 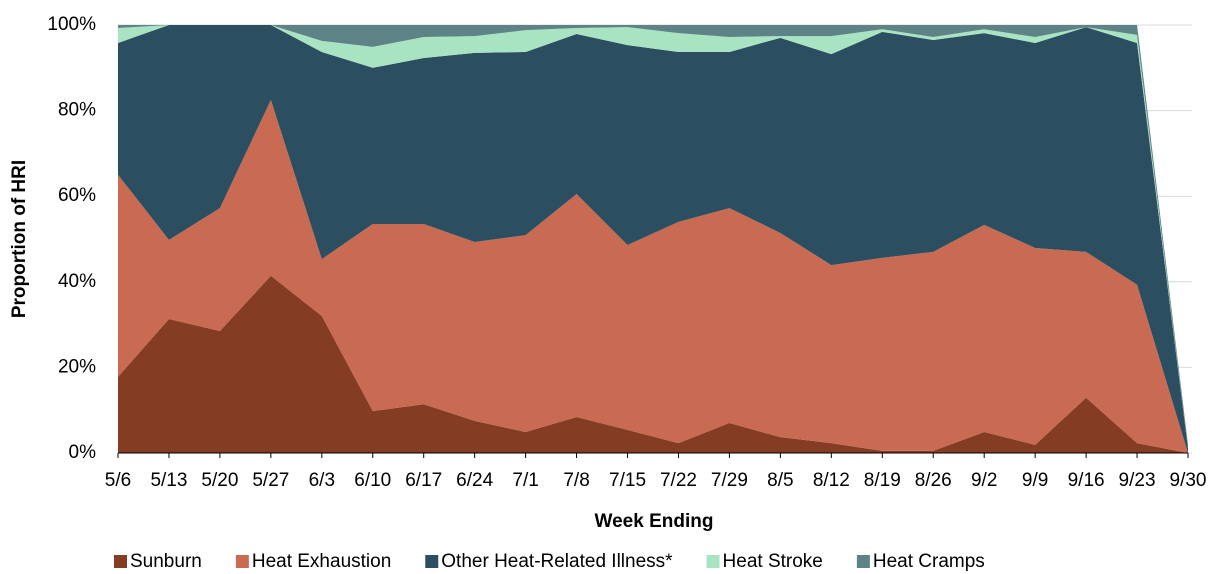 What do you see at coordinates (525, 480) in the screenshot?
I see `x-tick-label: 7/1` at bounding box center [525, 480].